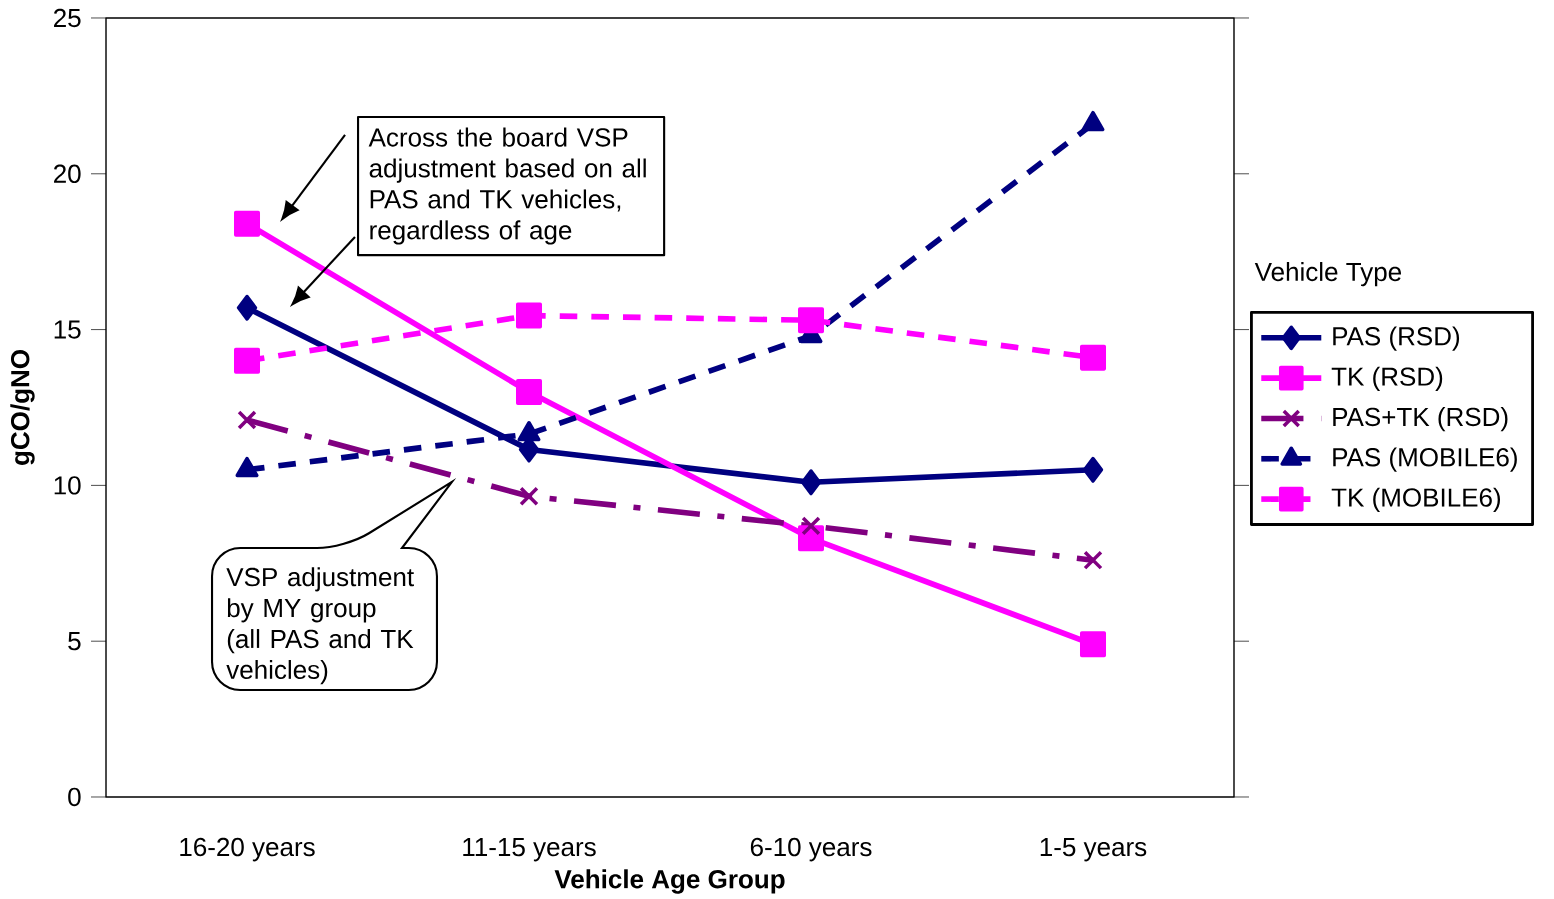  Describe the element at coordinates (67, 329) in the screenshot. I see `y-tick-label: 15` at that location.